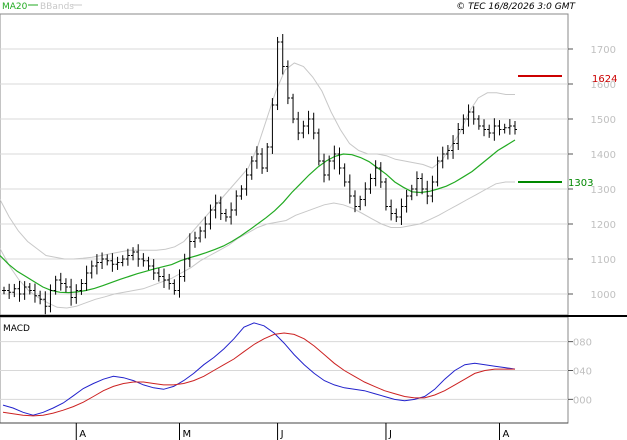 This screenshot has width=627, height=440. Describe the element at coordinates (603, 295) in the screenshot. I see `price-tick-label: 1000` at that location.